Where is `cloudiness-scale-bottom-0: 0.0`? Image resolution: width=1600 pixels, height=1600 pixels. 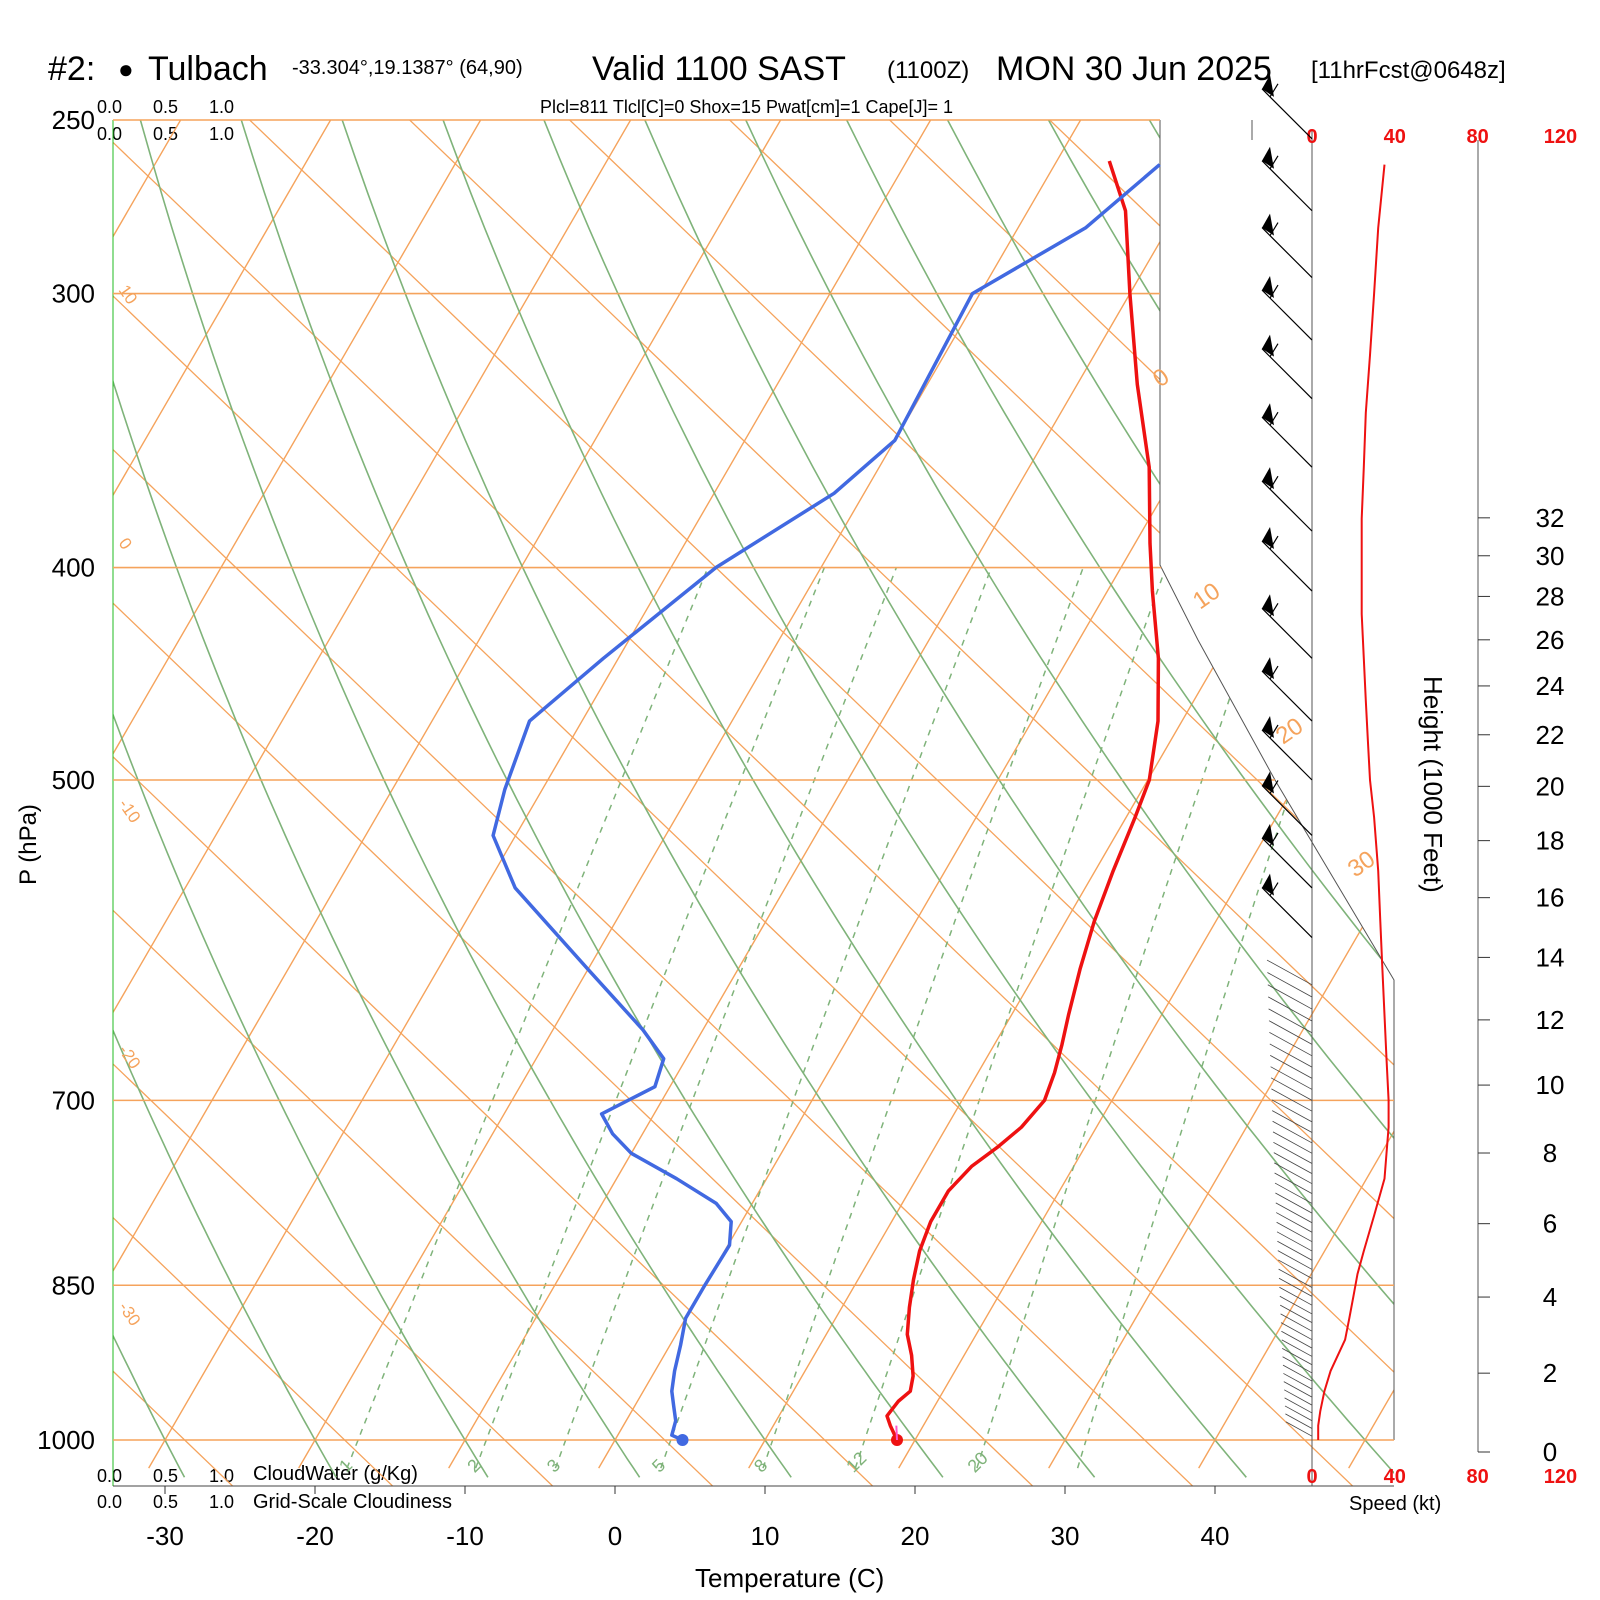
cloudiness-scale-bottom-0: 0.0 is located at coordinates (109, 1502).